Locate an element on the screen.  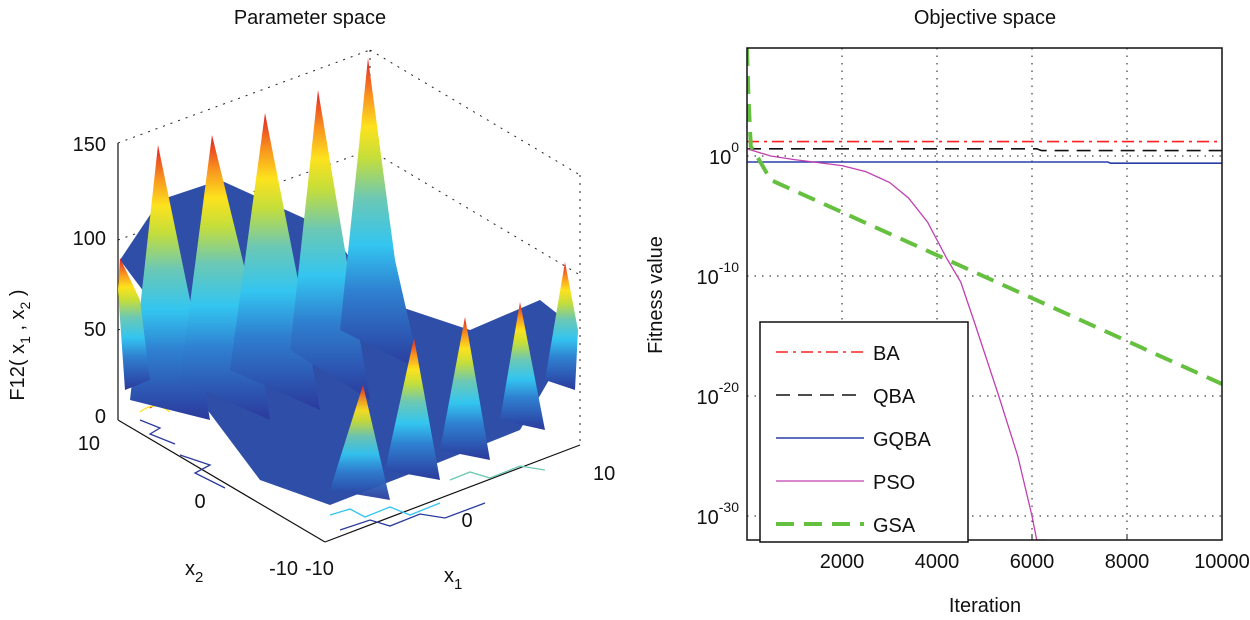
z-tick-label: 50 is located at coordinates (95, 330).